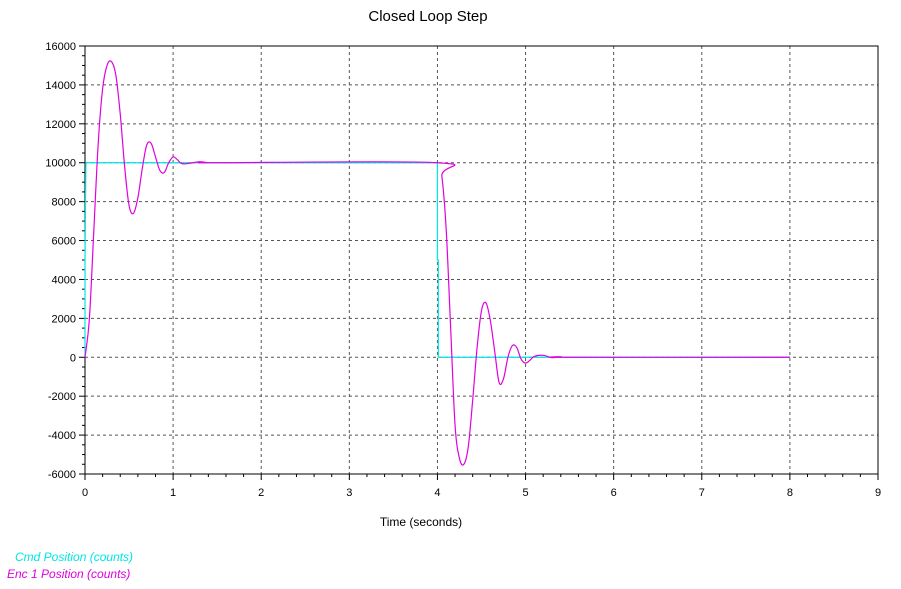 The height and width of the screenshot is (589, 901). What do you see at coordinates (60, 164) in the screenshot?
I see `y-tick-label: 10000` at bounding box center [60, 164].